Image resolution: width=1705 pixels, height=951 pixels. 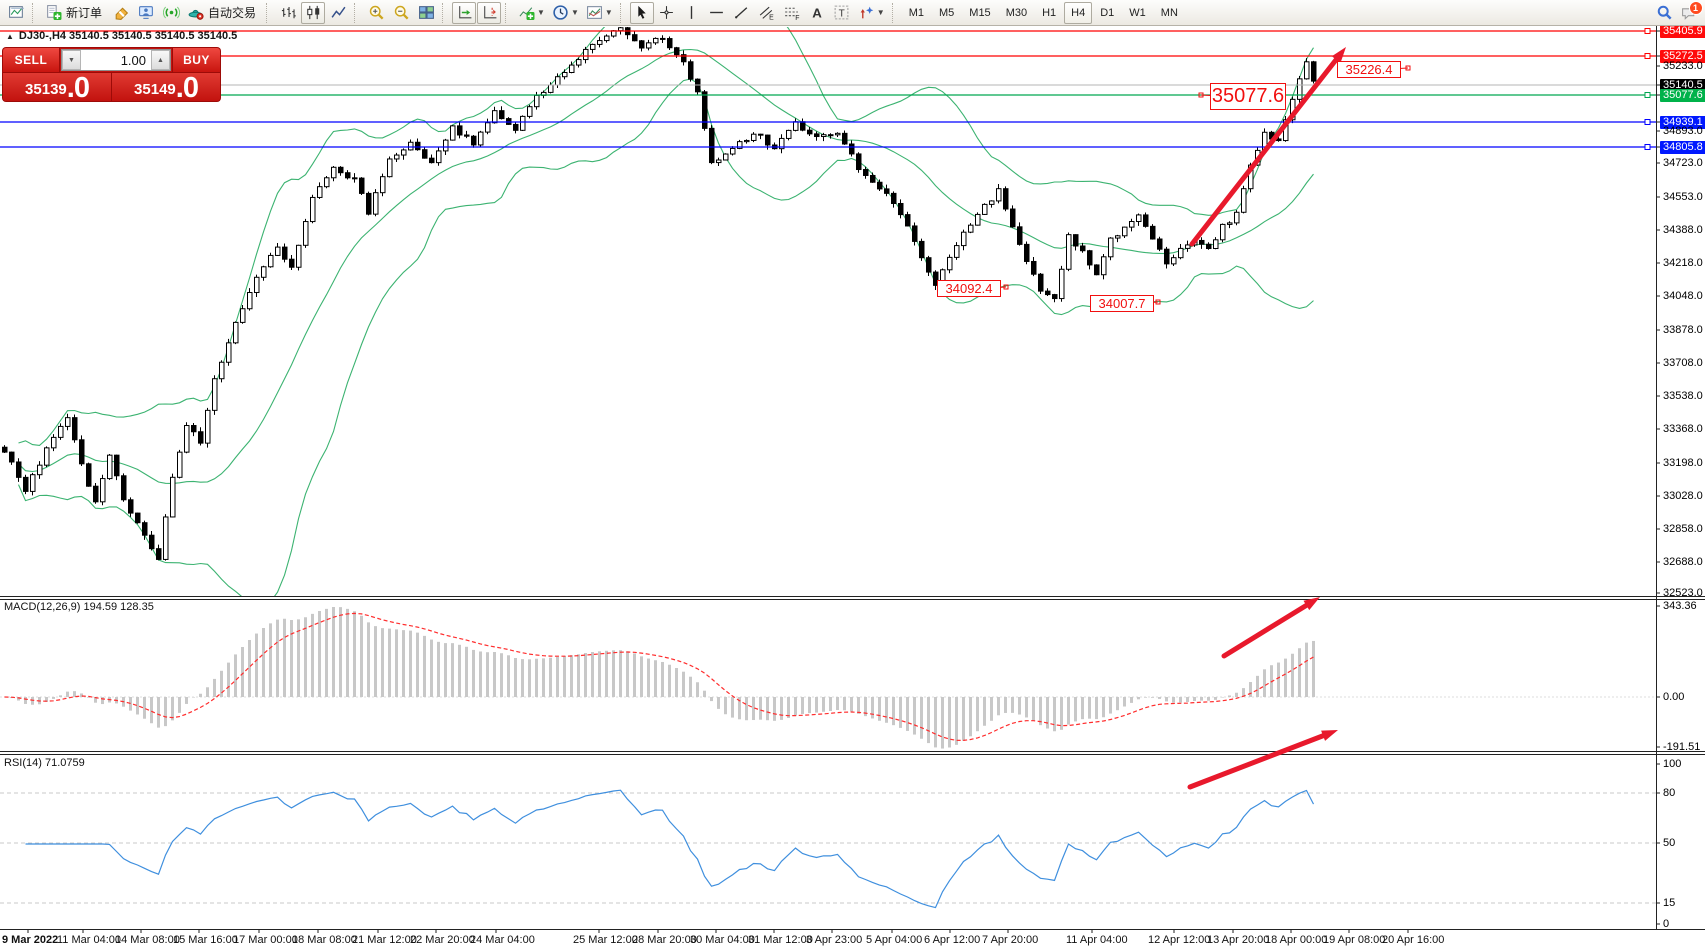 What do you see at coordinates (1078, 12) in the screenshot?
I see `timeframe-h4: H4` at bounding box center [1078, 12].